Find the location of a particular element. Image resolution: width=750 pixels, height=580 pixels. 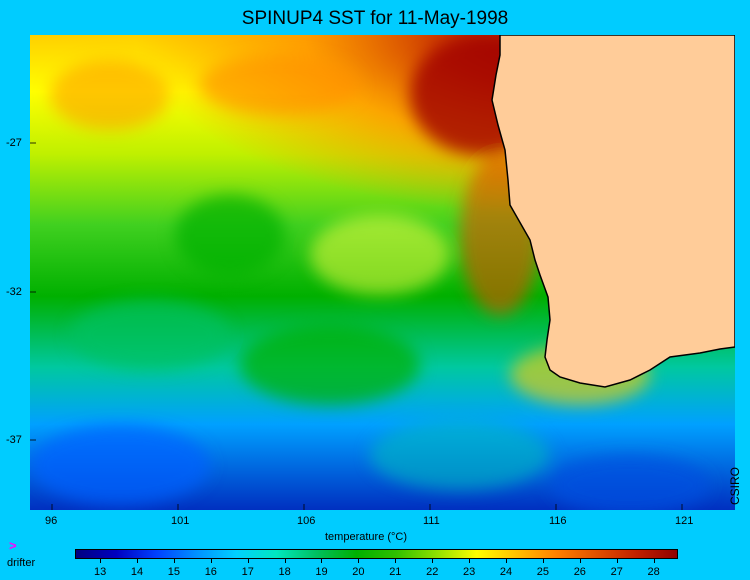

colorbar-tick-label: 15 is located at coordinates (174, 572).